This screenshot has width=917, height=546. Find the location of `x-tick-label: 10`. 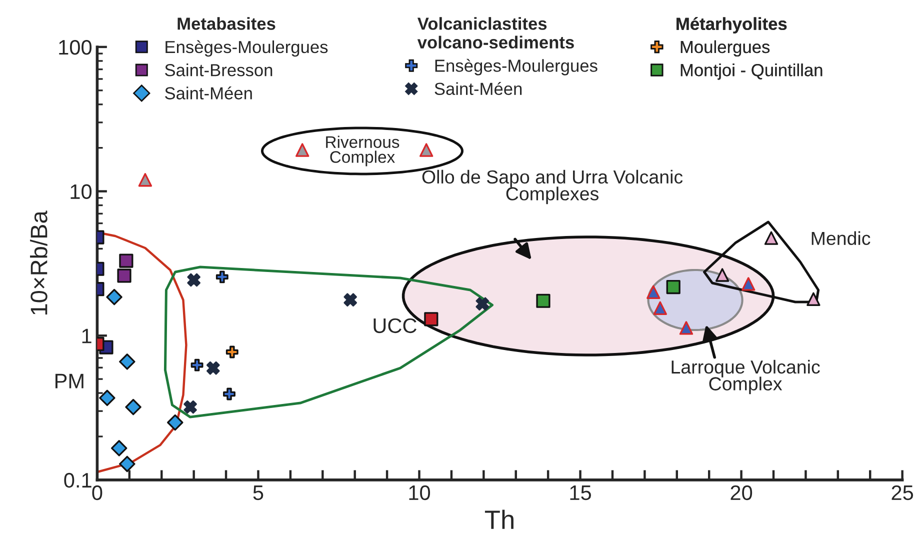

x-tick-label: 10 is located at coordinates (419, 492).